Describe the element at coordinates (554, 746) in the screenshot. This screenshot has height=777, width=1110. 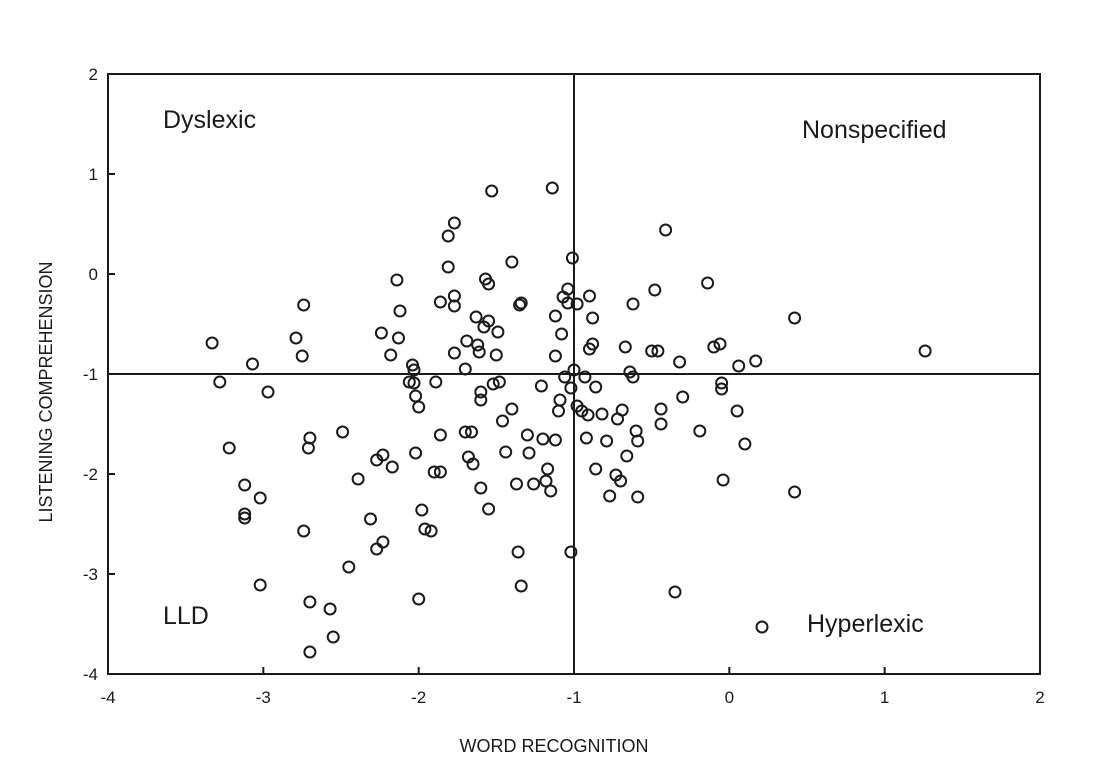
I see `x-axis-title: WORD RECOGNITION` at that location.